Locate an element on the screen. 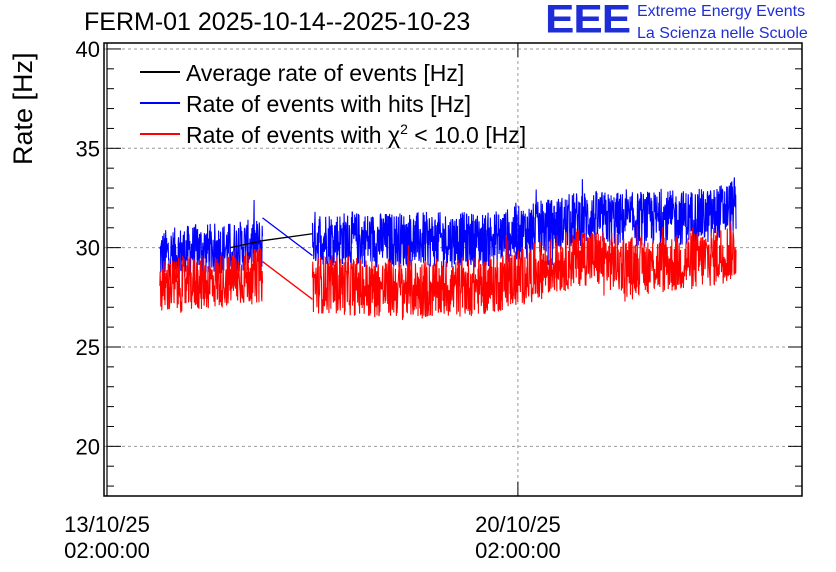  series-avg-line is located at coordinates (271, 241).